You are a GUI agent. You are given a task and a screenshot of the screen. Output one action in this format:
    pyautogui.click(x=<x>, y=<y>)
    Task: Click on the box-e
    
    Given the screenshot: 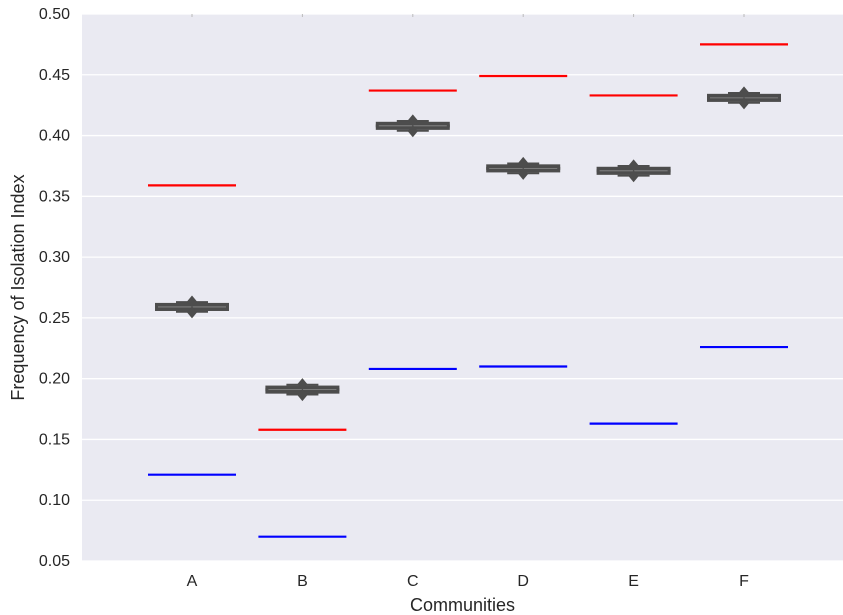 What is the action you would take?
    pyautogui.click(x=633, y=171)
    